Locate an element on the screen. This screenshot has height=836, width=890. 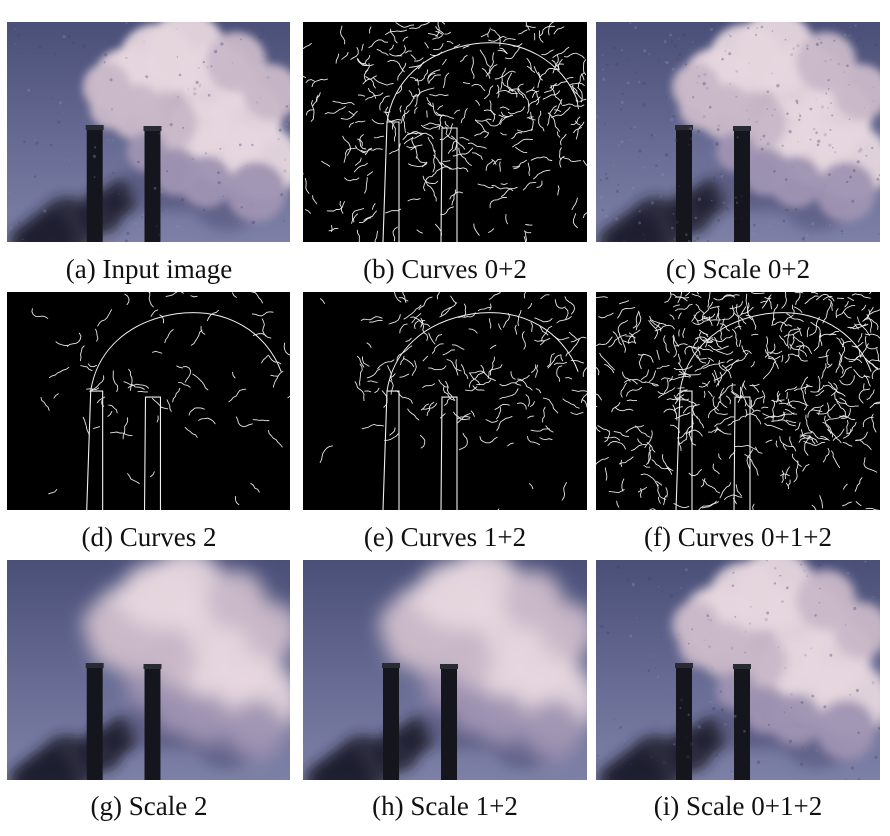
panel-a-input-image-image is located at coordinates (148, 132).